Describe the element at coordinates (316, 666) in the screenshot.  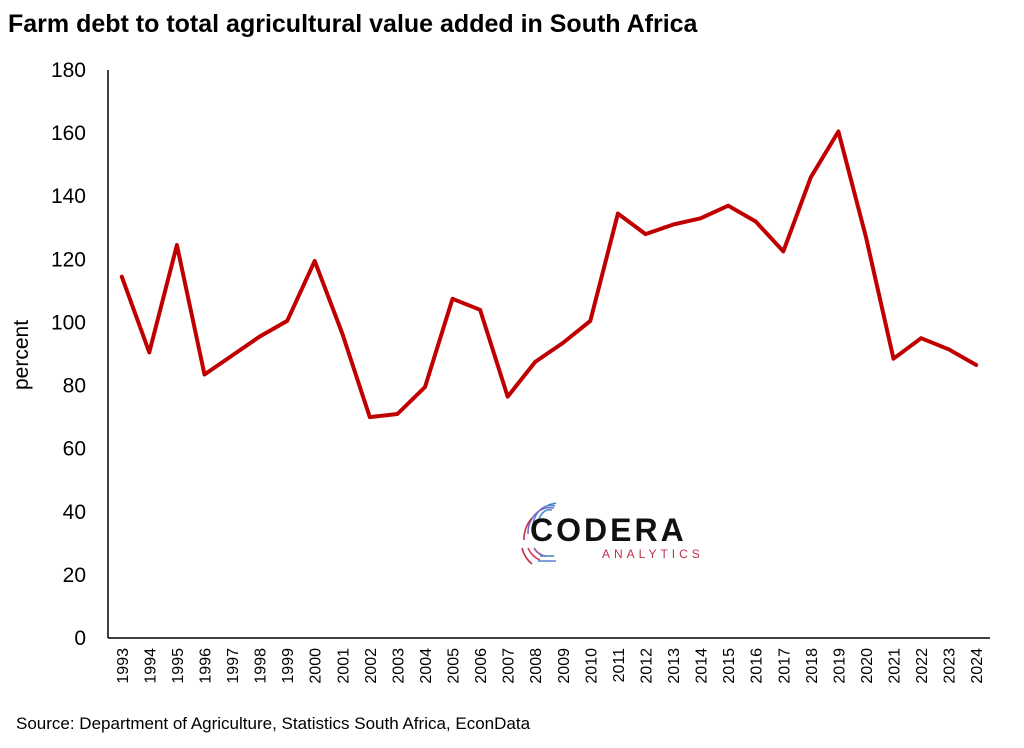
I see `x-tick-label: 2000` at that location.